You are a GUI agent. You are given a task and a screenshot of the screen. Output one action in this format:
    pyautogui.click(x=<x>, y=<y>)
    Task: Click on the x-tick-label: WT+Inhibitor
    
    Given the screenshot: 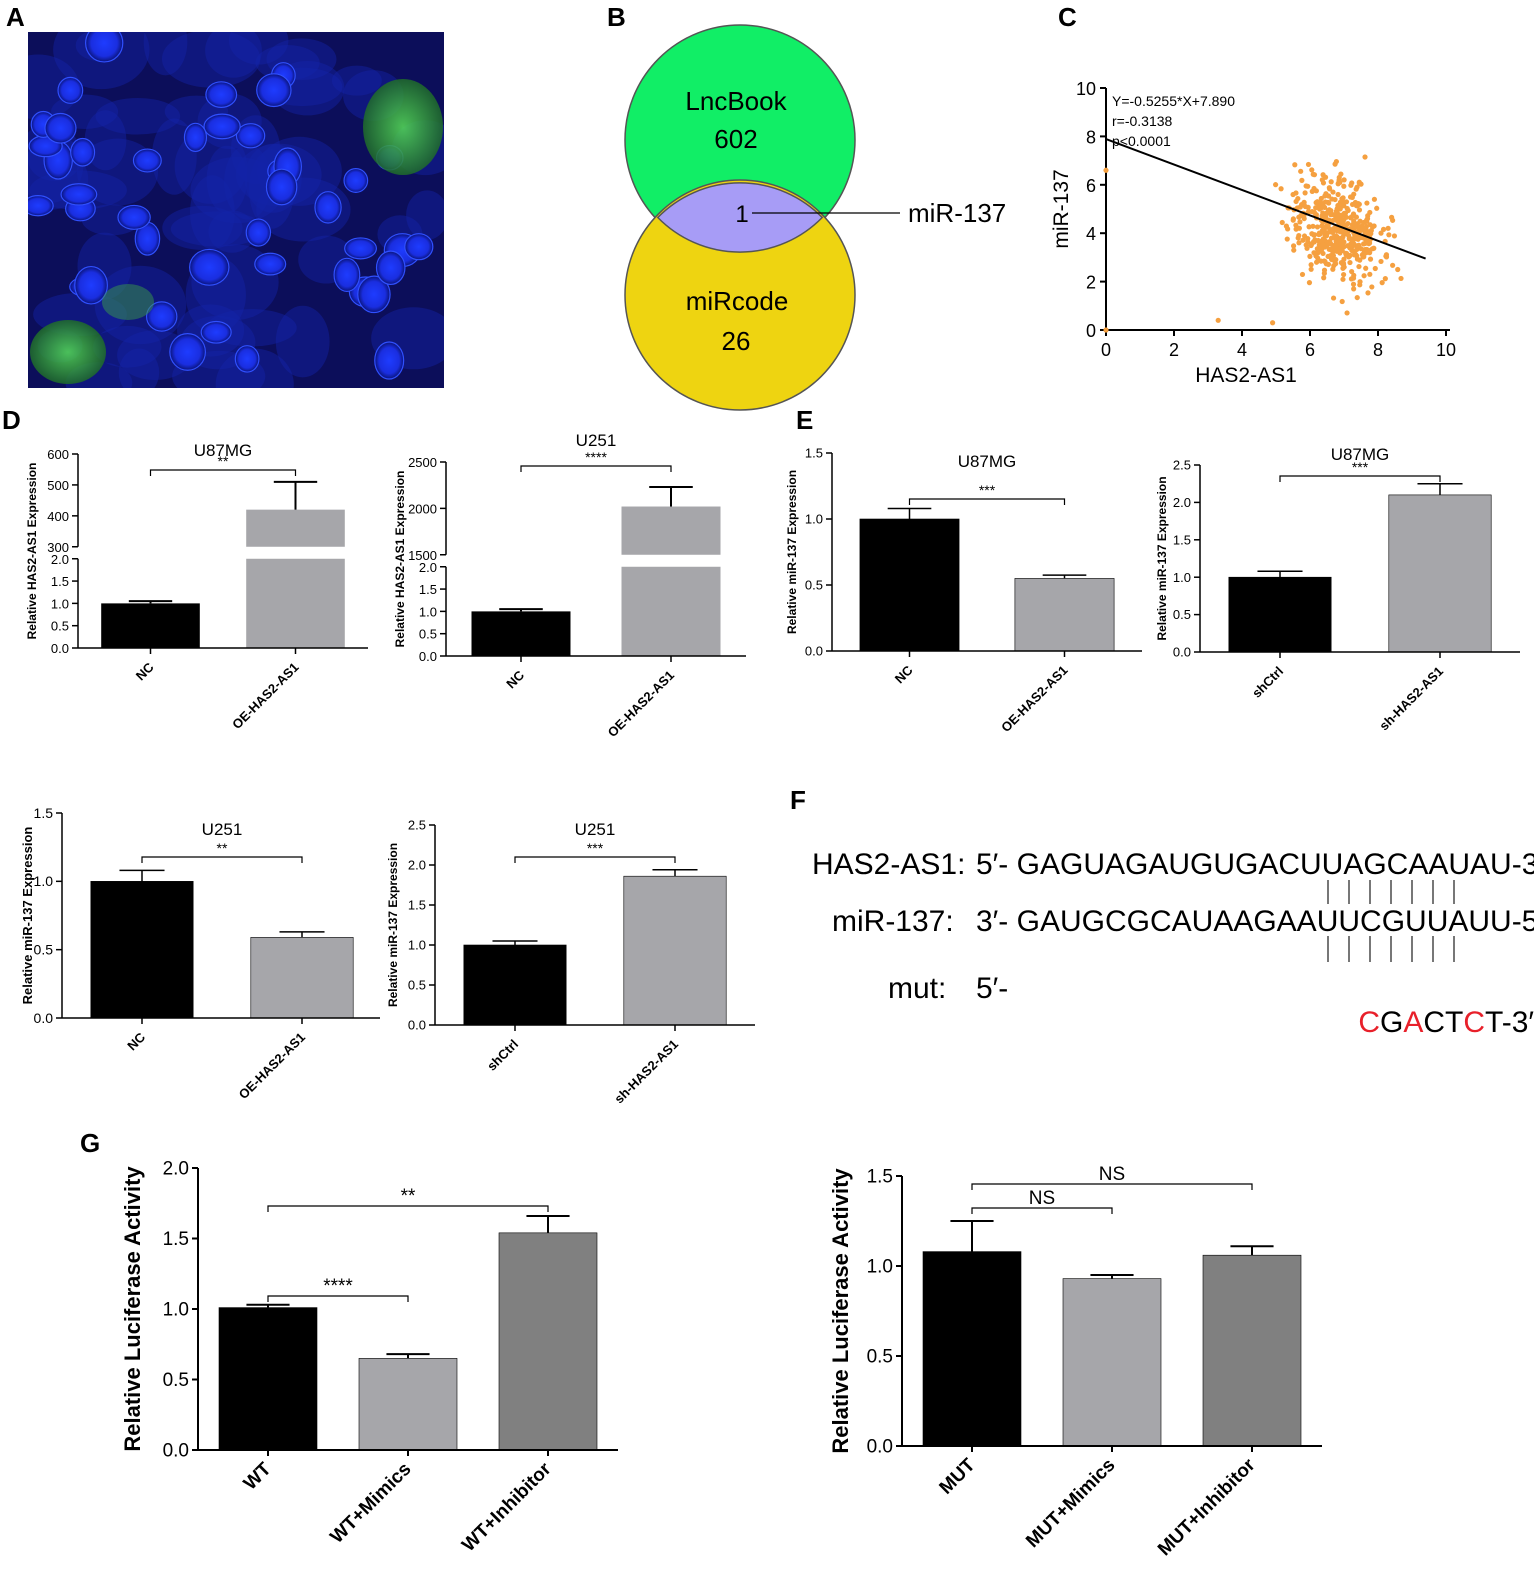 What is the action you would take?
    pyautogui.click(x=507, y=1507)
    